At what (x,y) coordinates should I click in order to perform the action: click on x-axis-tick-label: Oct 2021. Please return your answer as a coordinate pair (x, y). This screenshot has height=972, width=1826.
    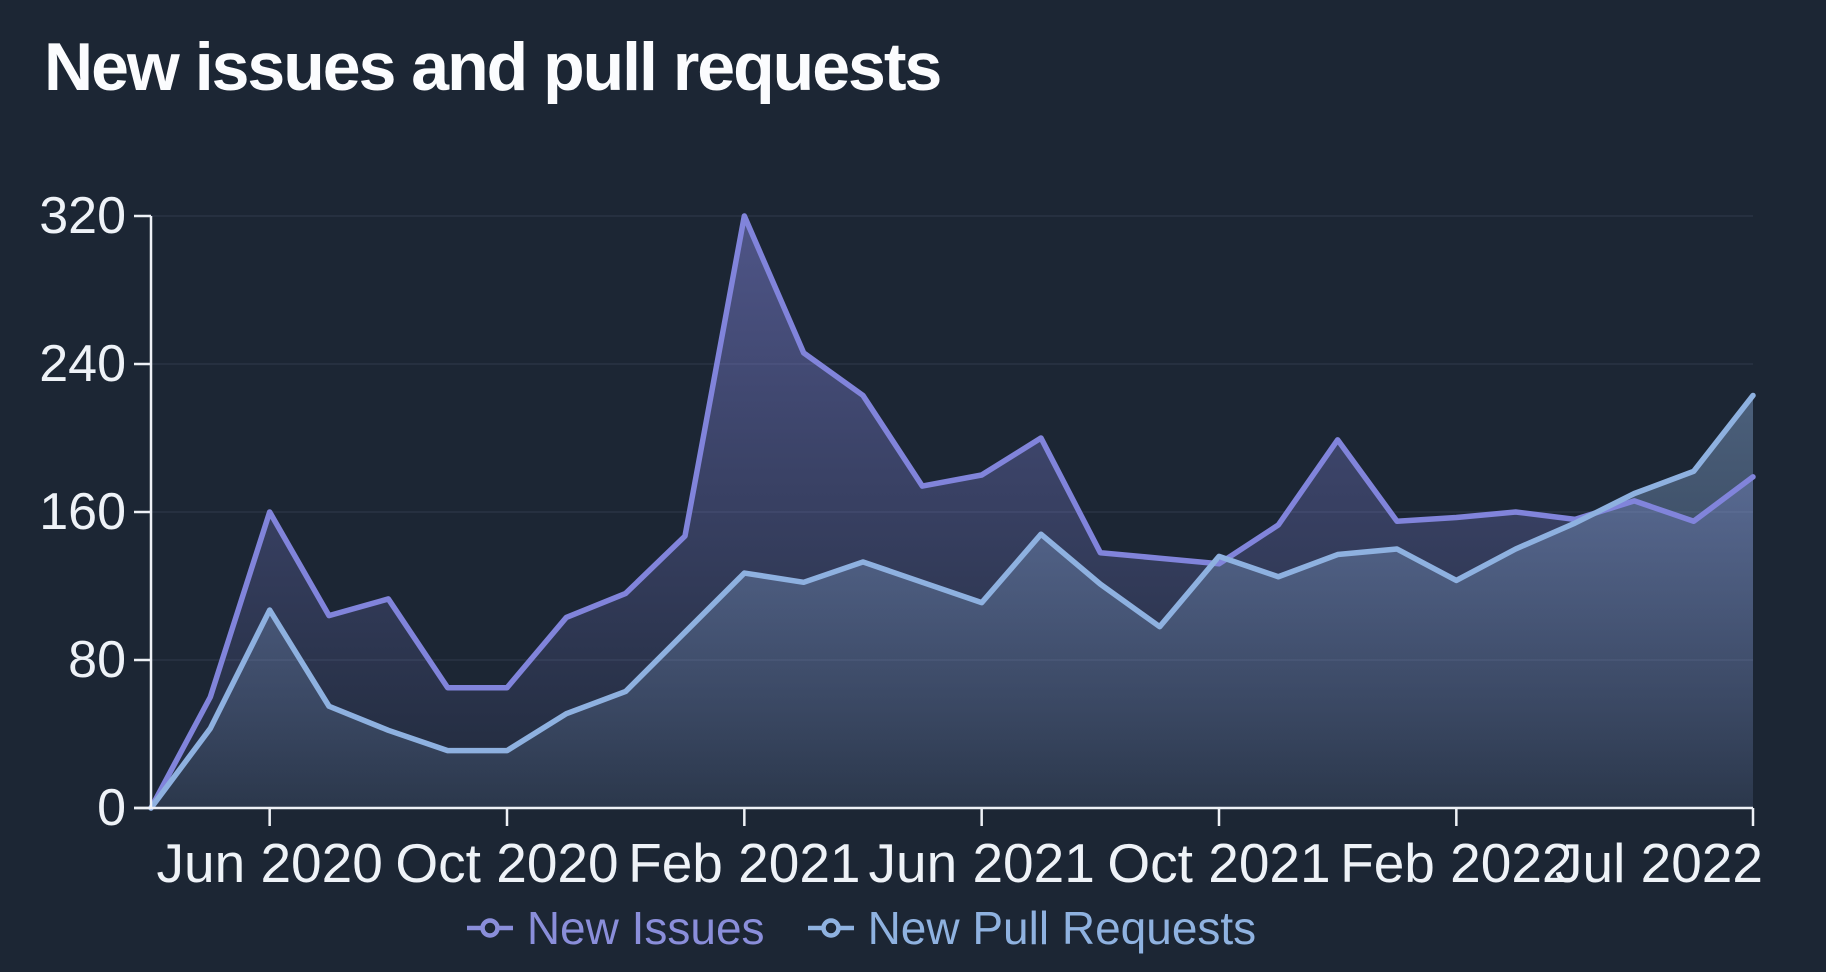
    Looking at the image, I should click on (1218, 863).